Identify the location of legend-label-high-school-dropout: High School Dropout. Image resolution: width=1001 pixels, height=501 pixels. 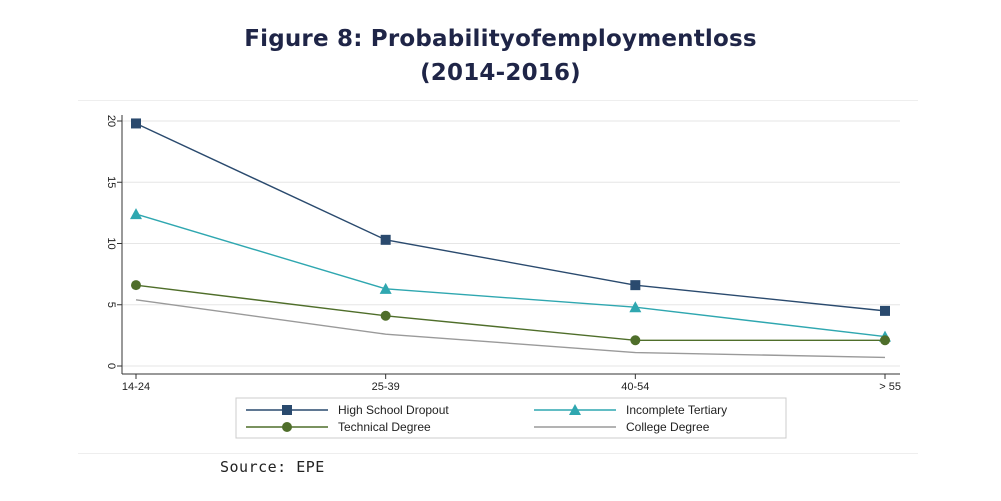
(393, 410).